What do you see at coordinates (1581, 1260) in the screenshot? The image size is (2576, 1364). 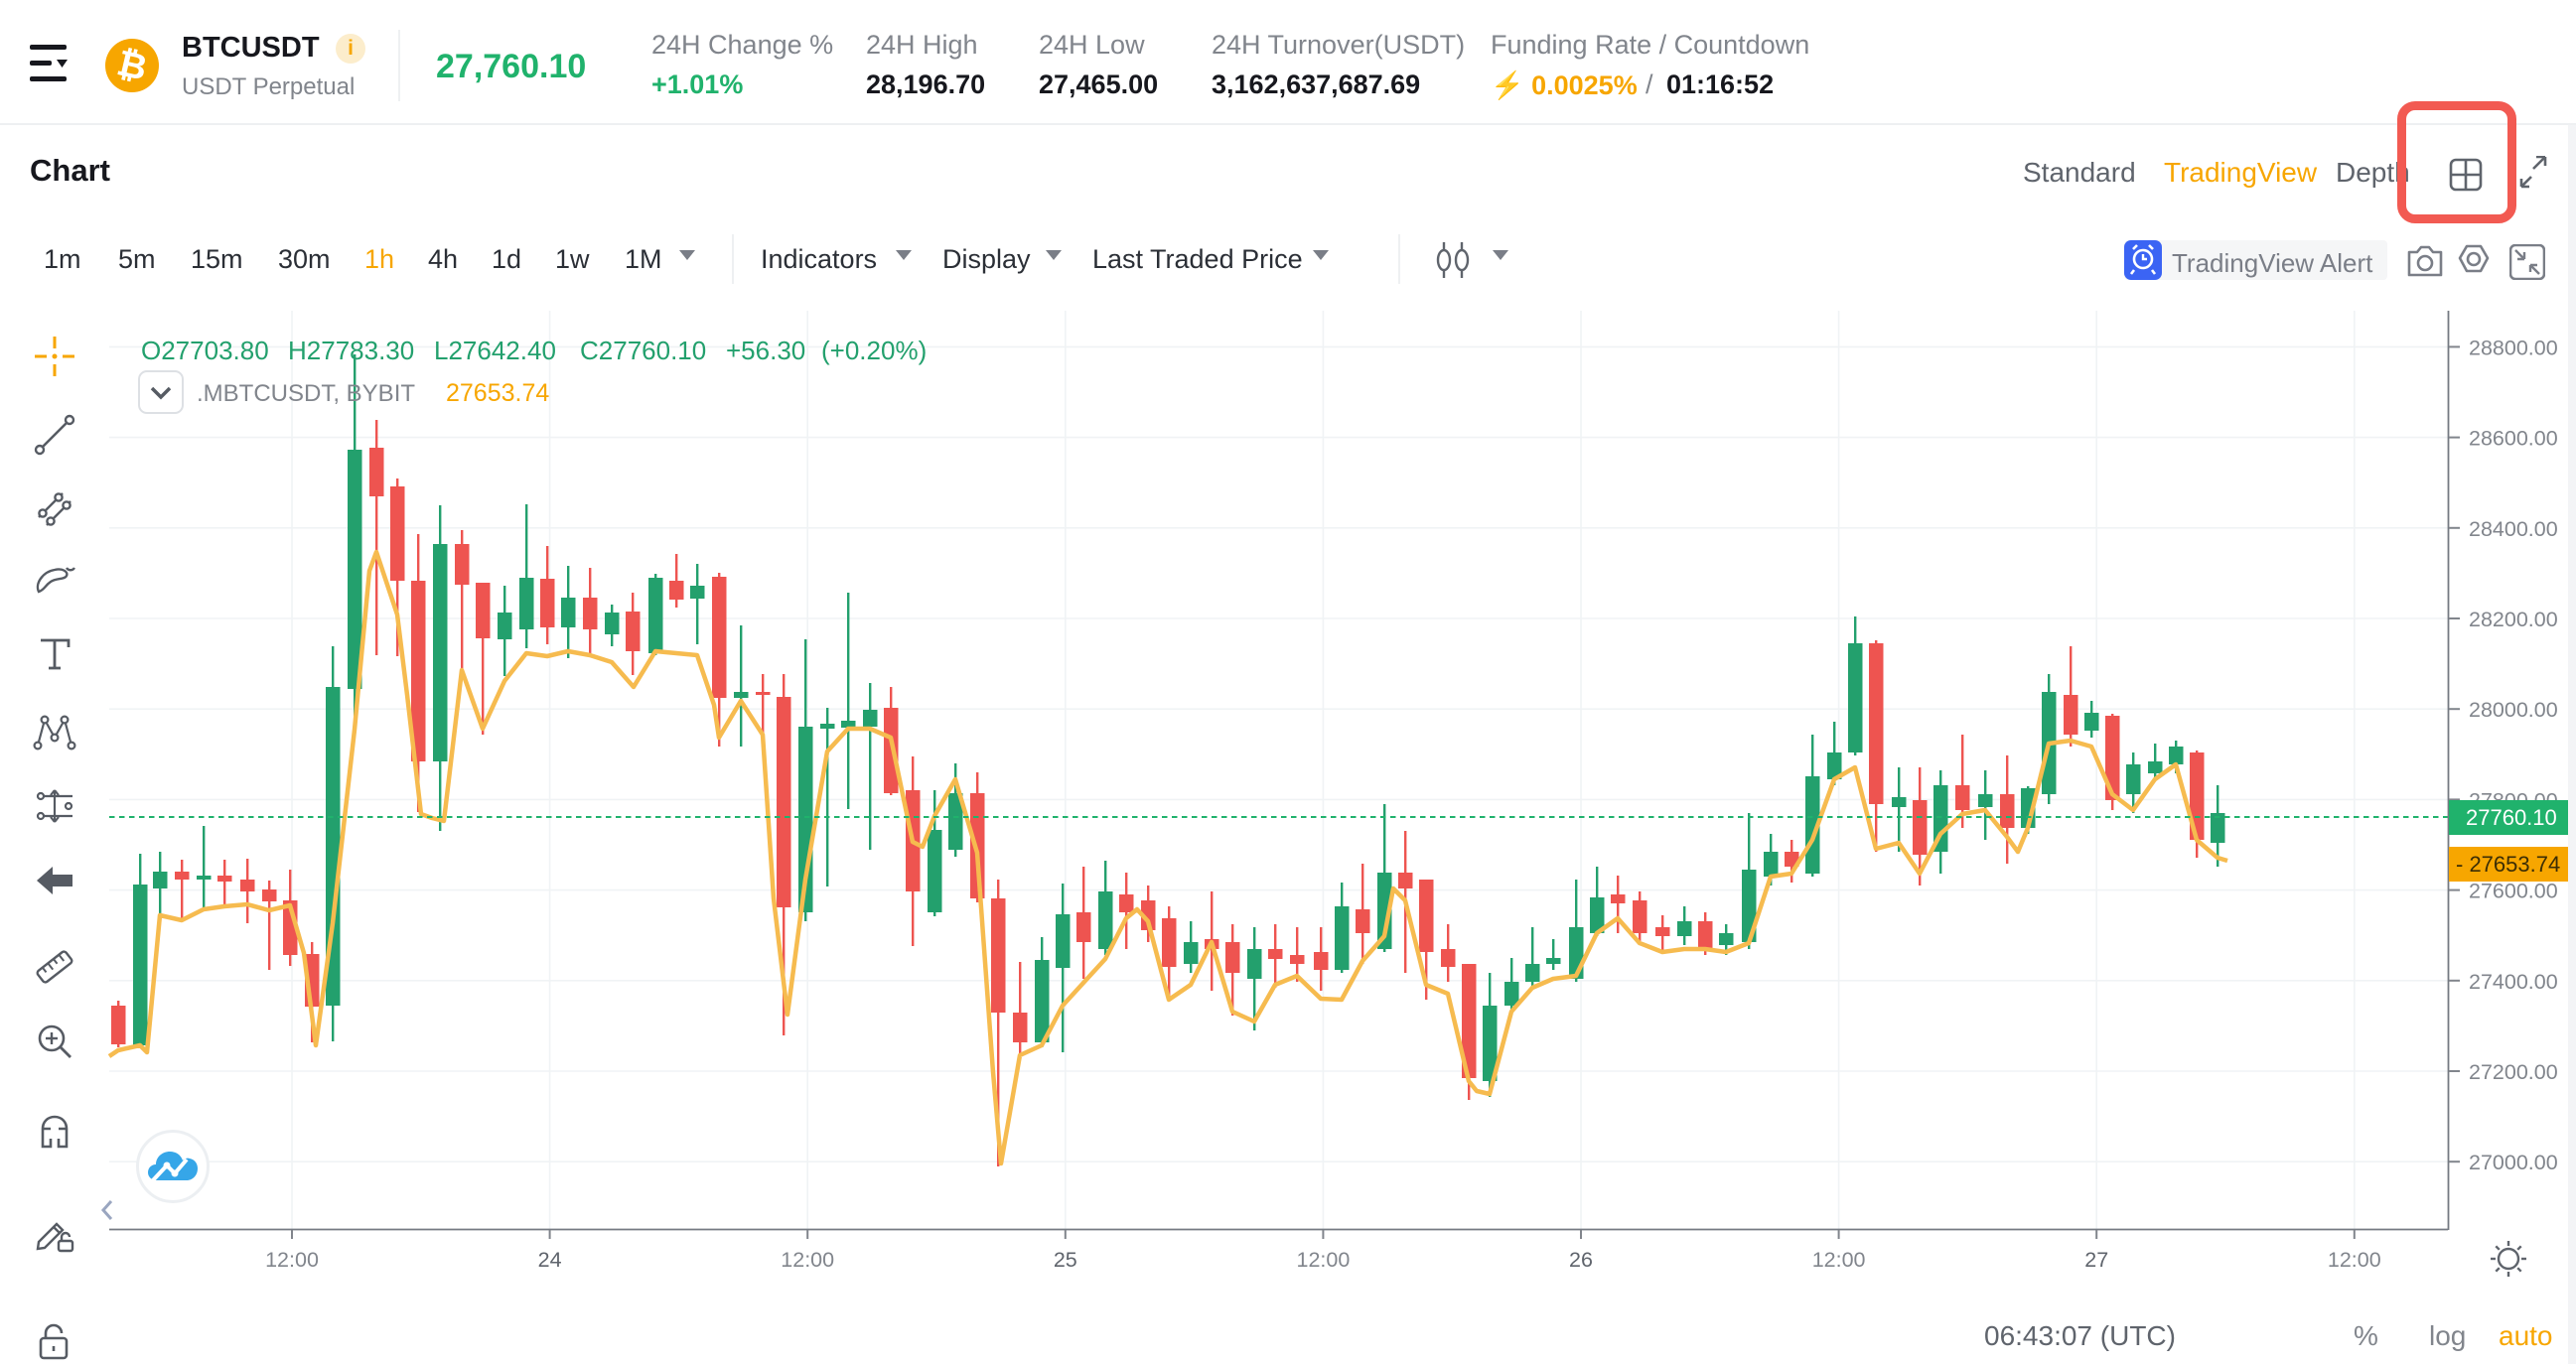 I see `svg-text: 26` at bounding box center [1581, 1260].